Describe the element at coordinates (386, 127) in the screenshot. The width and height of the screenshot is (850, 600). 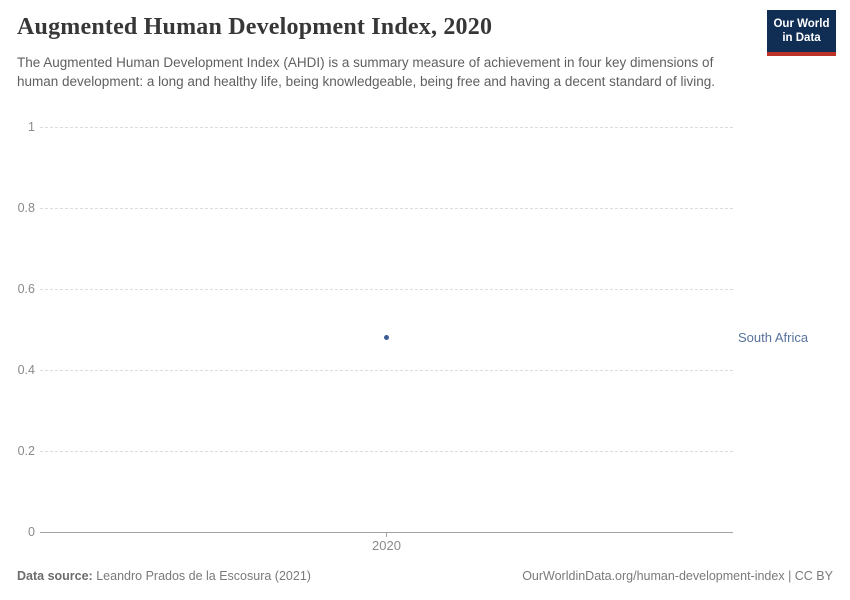
I see `gridline-1.0` at that location.